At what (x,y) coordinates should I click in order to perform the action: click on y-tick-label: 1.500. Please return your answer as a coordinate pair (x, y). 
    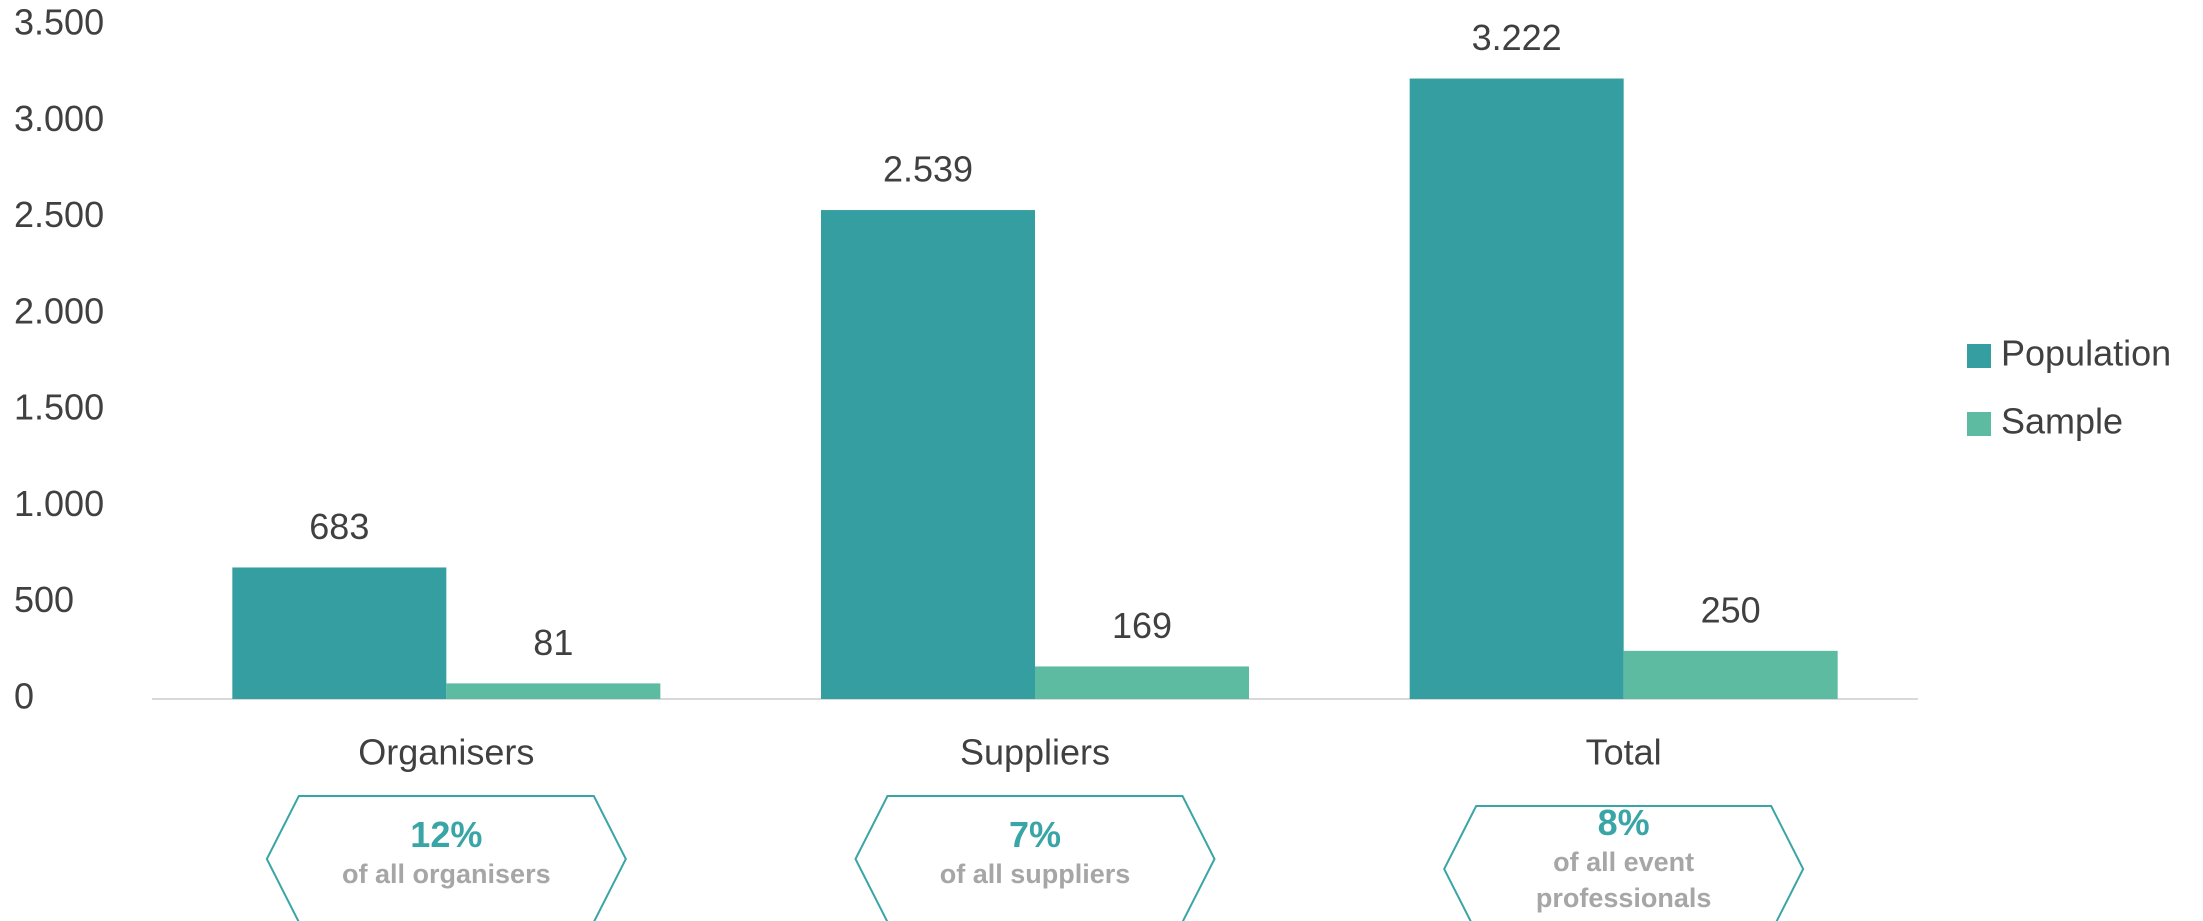
    Looking at the image, I should click on (59, 407).